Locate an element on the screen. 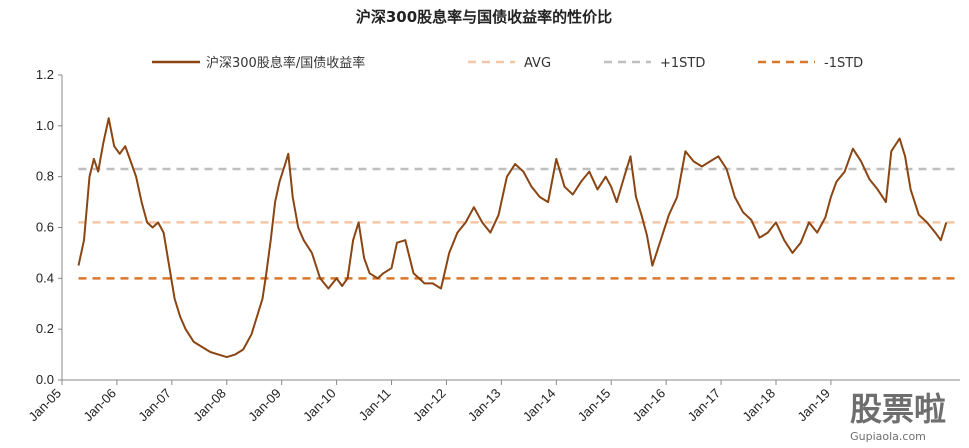  legend-label-plus1std: +1STD is located at coordinates (682, 63).